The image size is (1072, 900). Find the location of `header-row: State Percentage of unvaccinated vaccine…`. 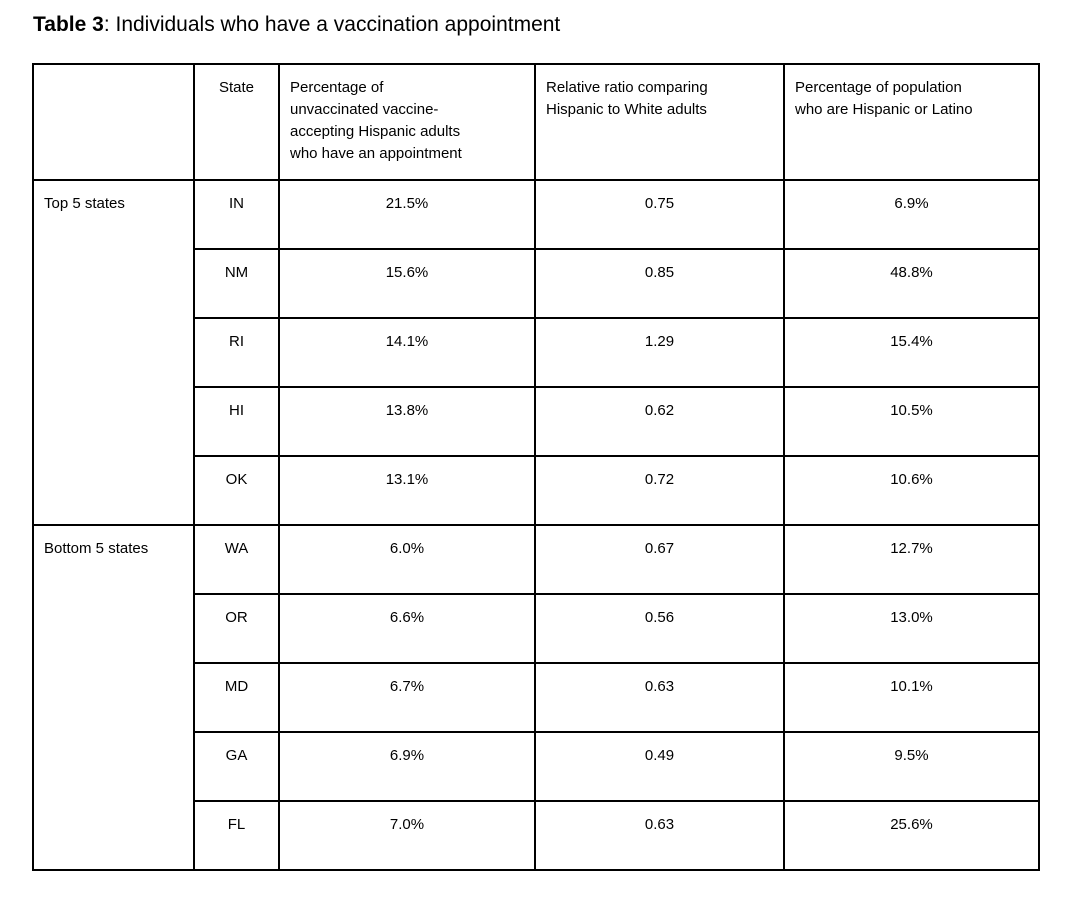

header-row: State Percentage of unvaccinated vaccine… is located at coordinates (536, 122).